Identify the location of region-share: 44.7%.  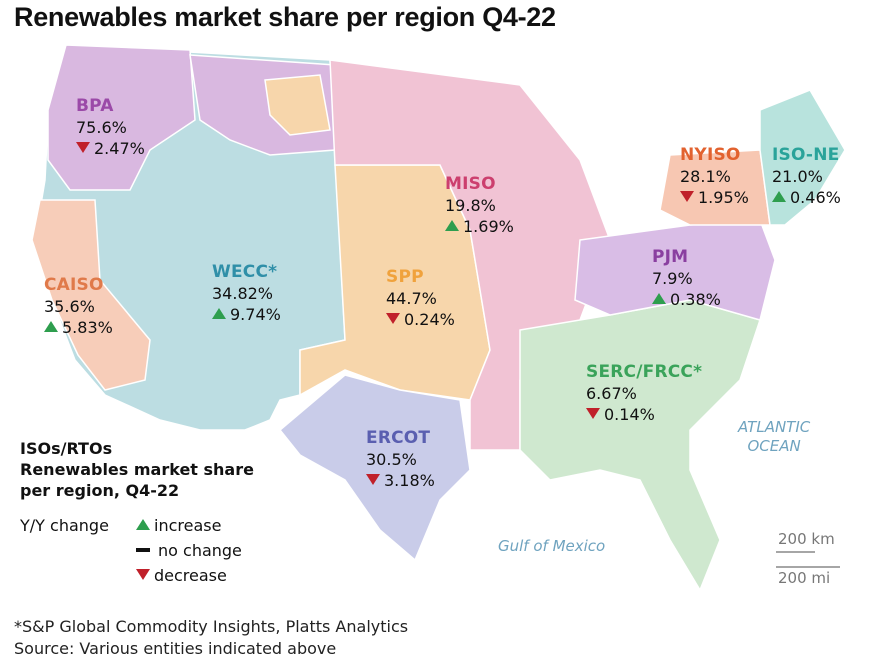
(411, 298).